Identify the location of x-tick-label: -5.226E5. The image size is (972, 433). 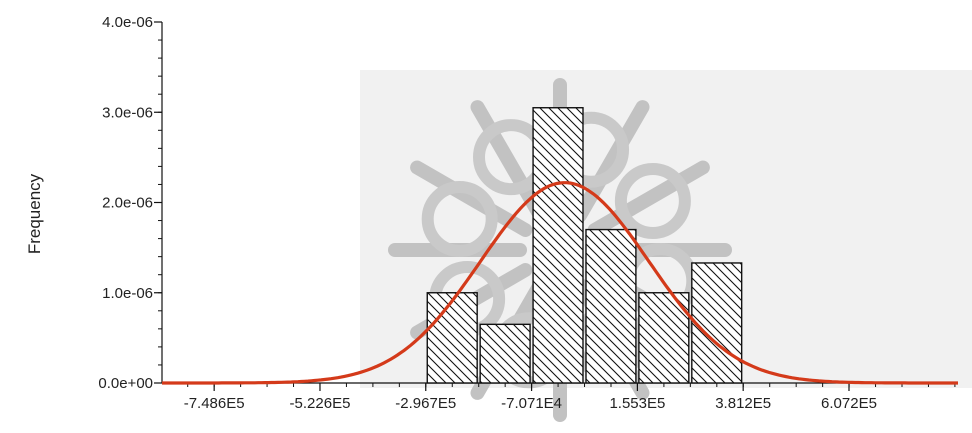
(320, 403).